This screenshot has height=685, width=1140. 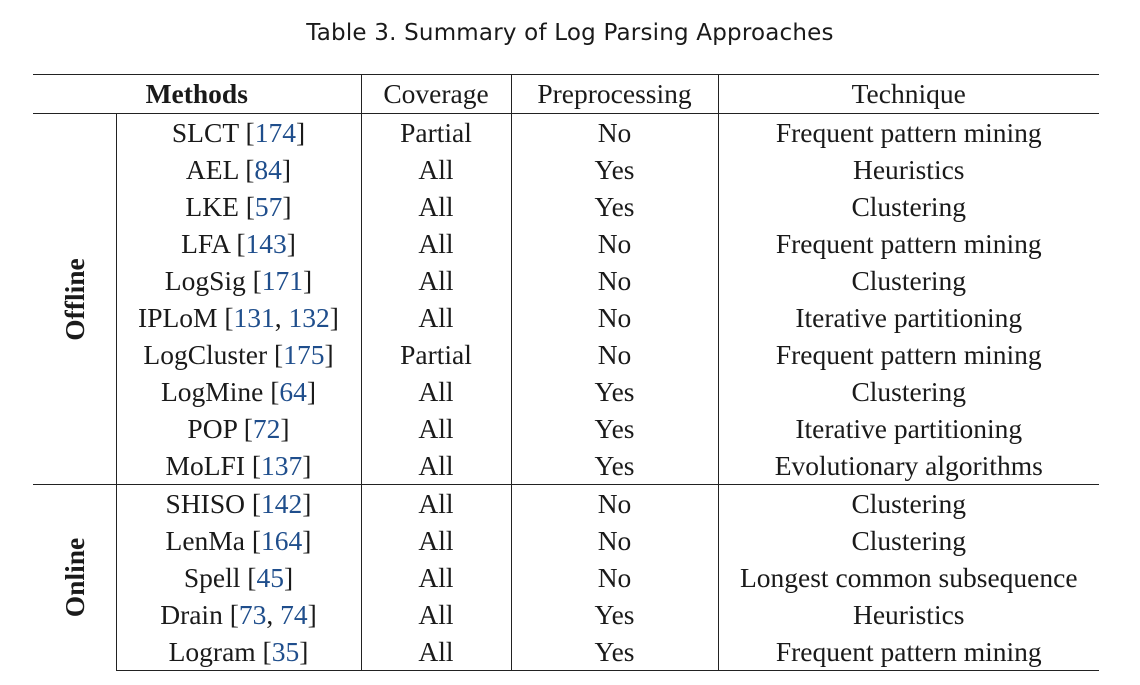 I want to click on method-cell: IPLoM [131, 132], so click(x=238, y=317).